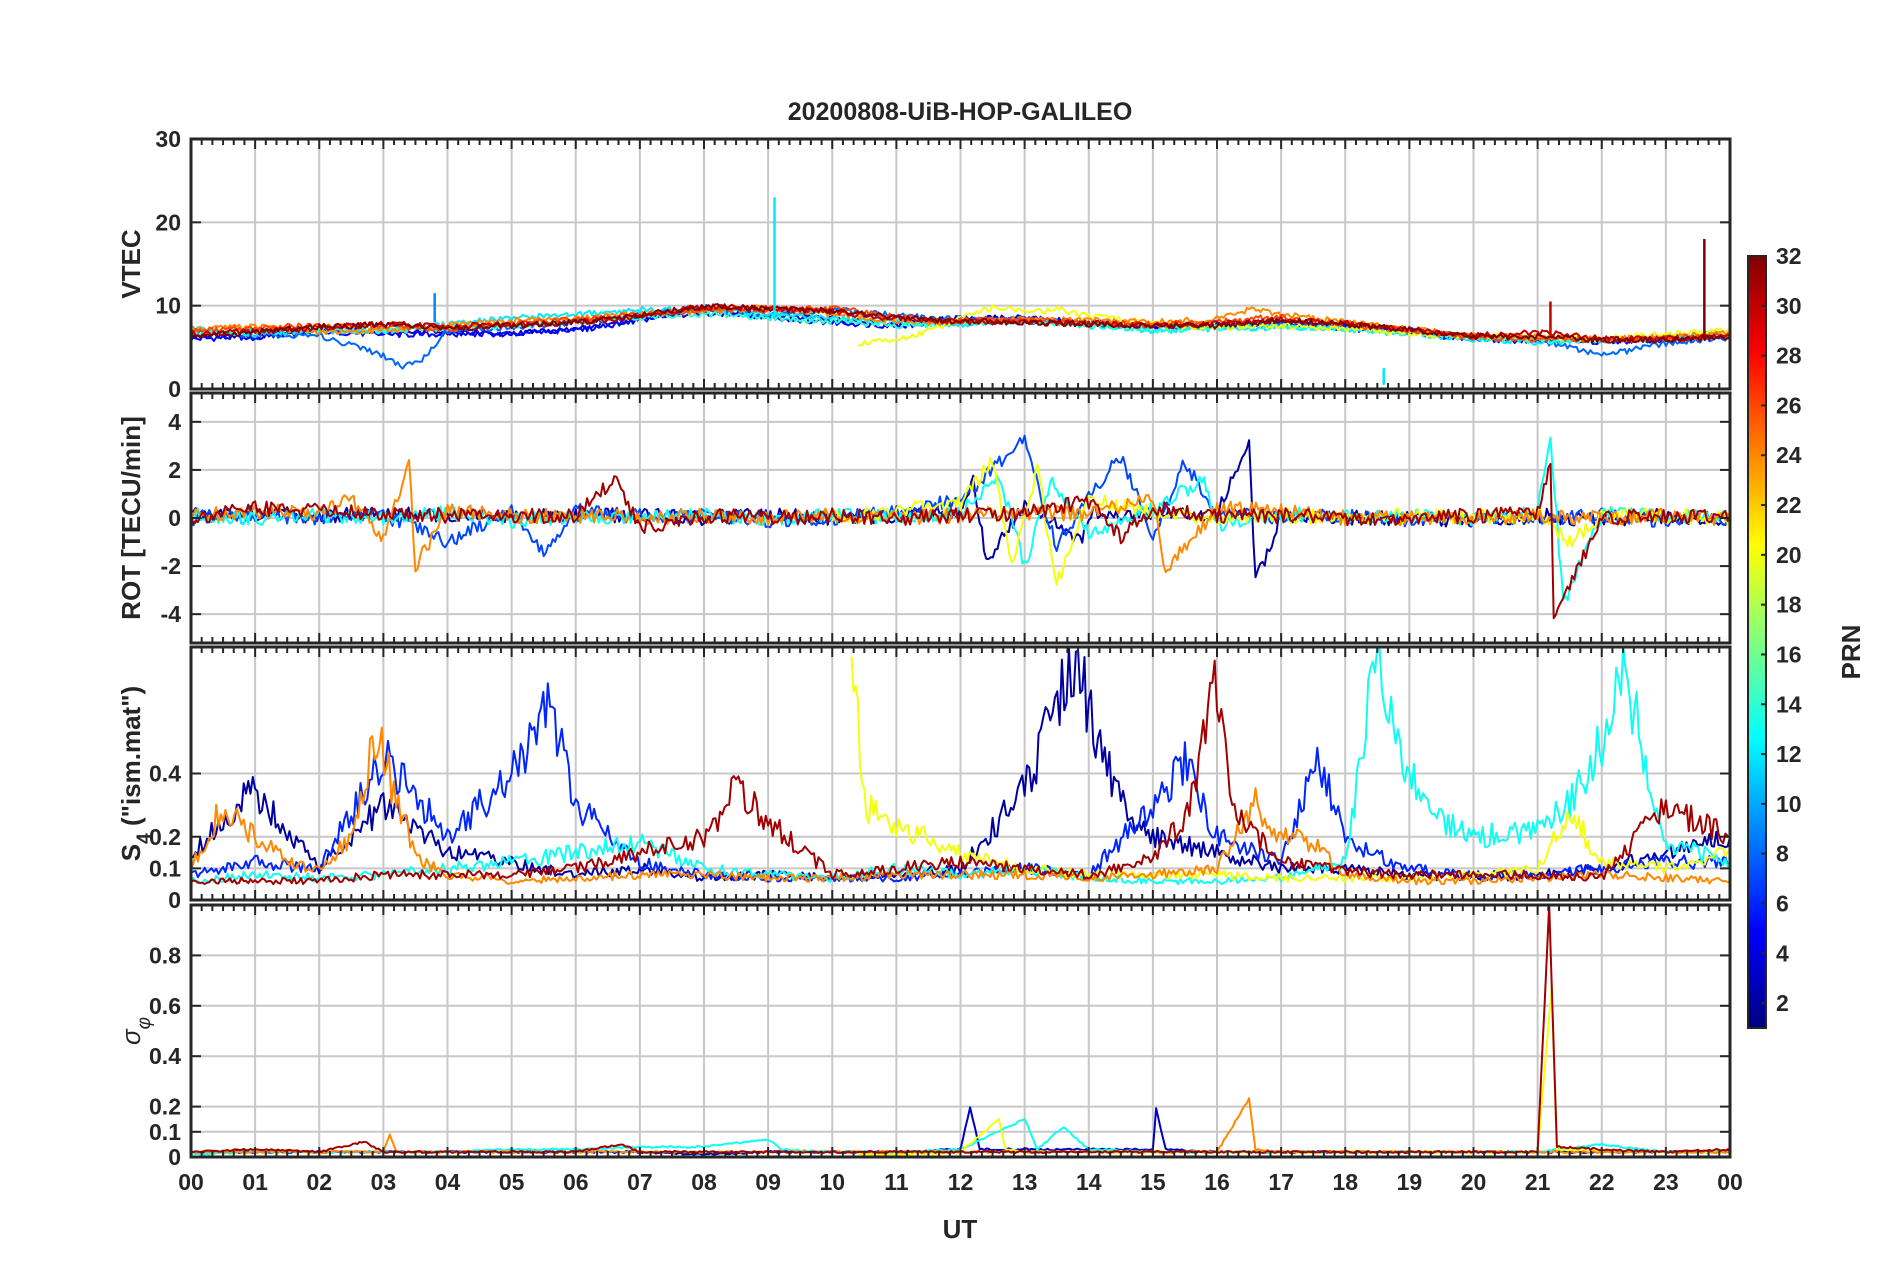 The height and width of the screenshot is (1277, 1902). I want to click on colorbar-tick-label: 22, so click(1789, 505).